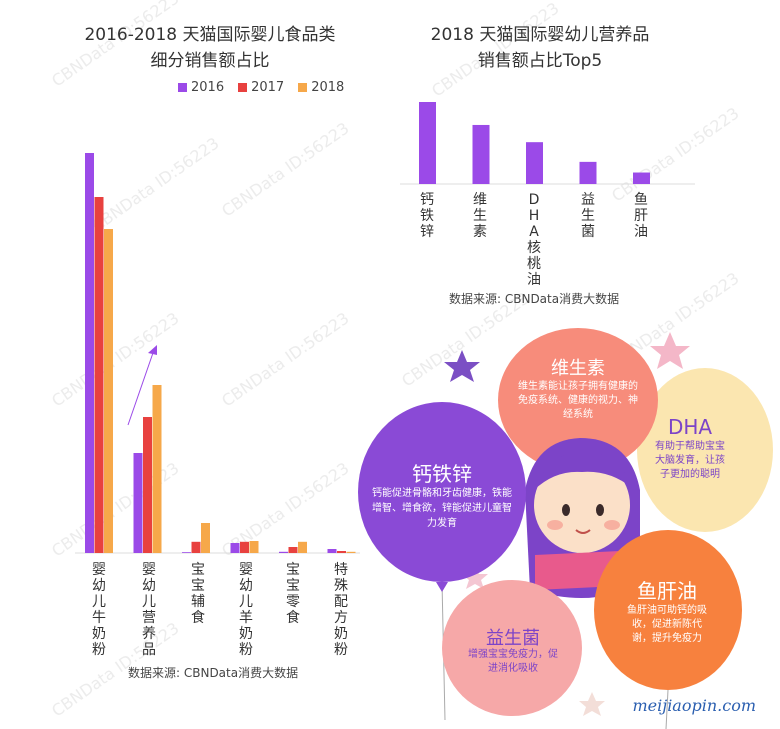  Describe the element at coordinates (268, 87) in the screenshot. I see `legend-label-2017: 2017` at that location.